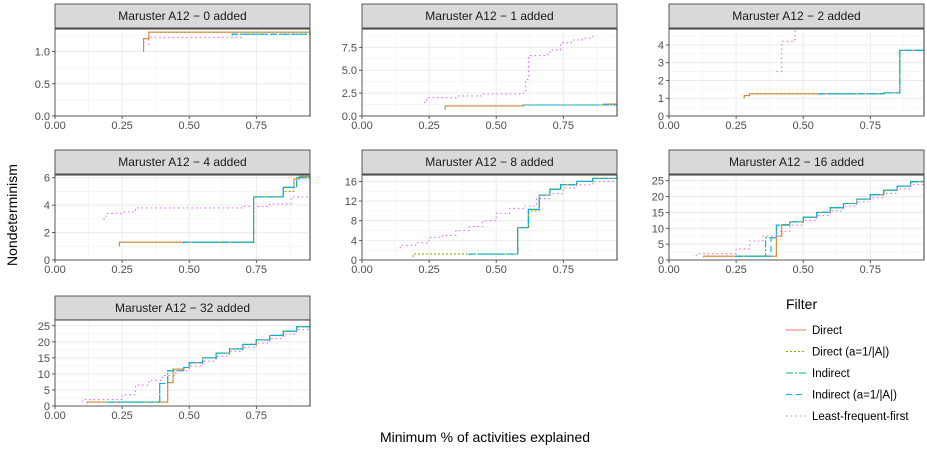 The width and height of the screenshot is (927, 452). What do you see at coordinates (349, 71) in the screenshot?
I see `y-tick-label: 5.0` at bounding box center [349, 71].